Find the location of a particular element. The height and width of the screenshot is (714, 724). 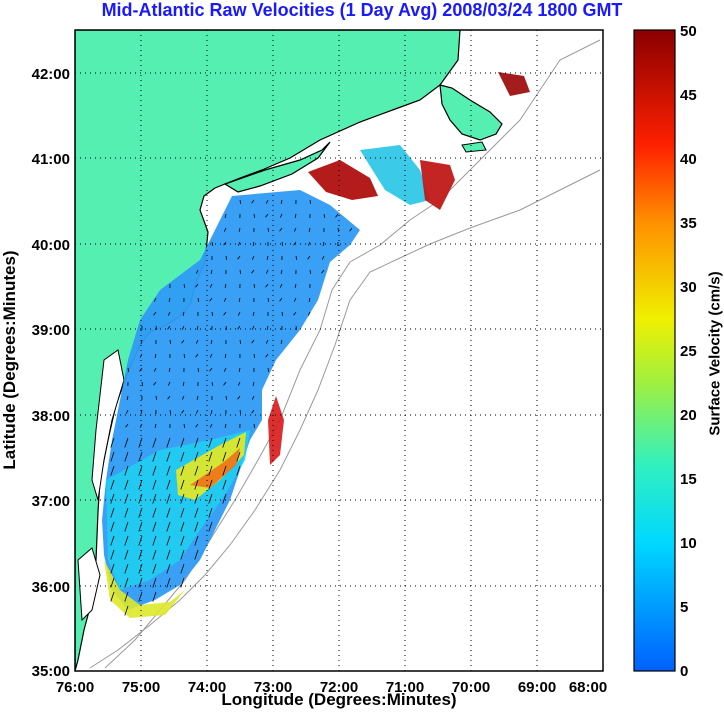

x-tick-label: 68:00 is located at coordinates (588, 687).